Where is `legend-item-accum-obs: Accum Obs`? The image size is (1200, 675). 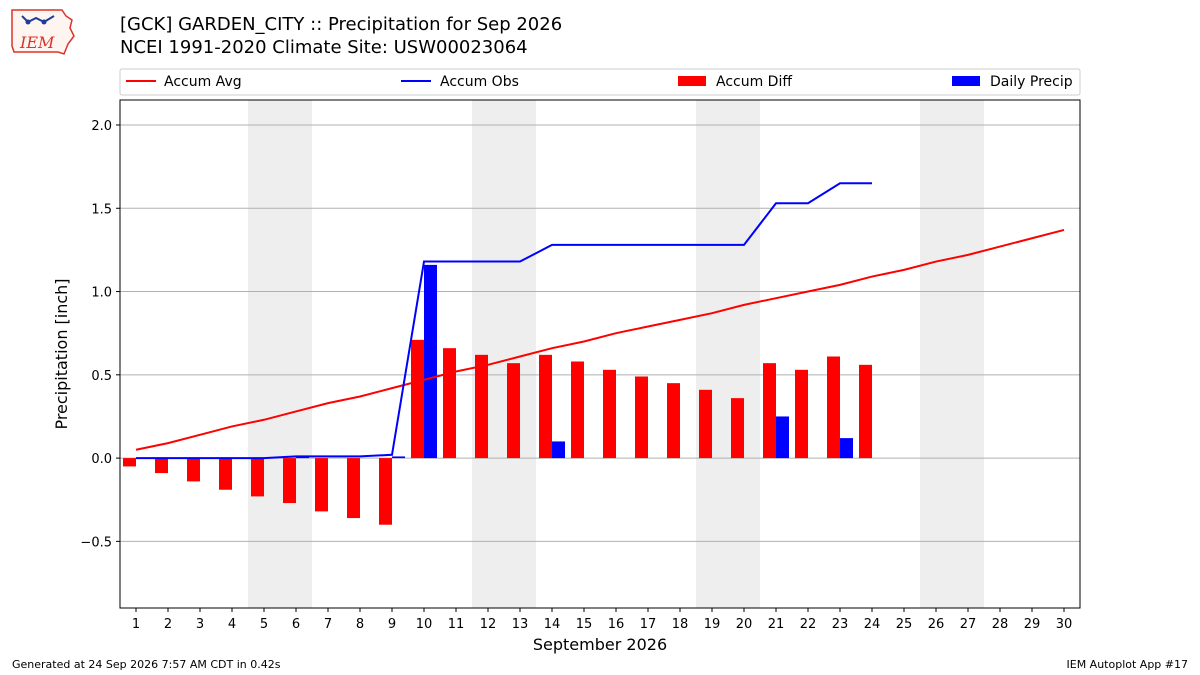
legend-item-accum-obs: Accum Obs is located at coordinates (460, 82).